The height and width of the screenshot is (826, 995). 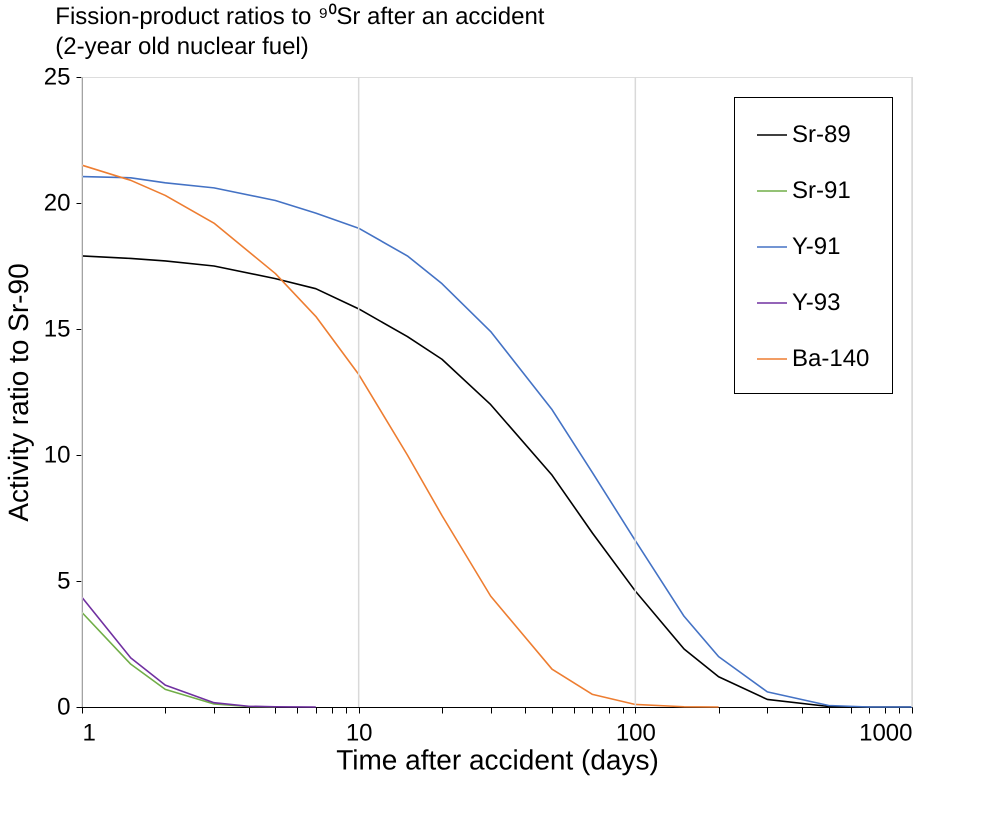 What do you see at coordinates (359, 733) in the screenshot?
I see `x-tick-label: 10` at bounding box center [359, 733].